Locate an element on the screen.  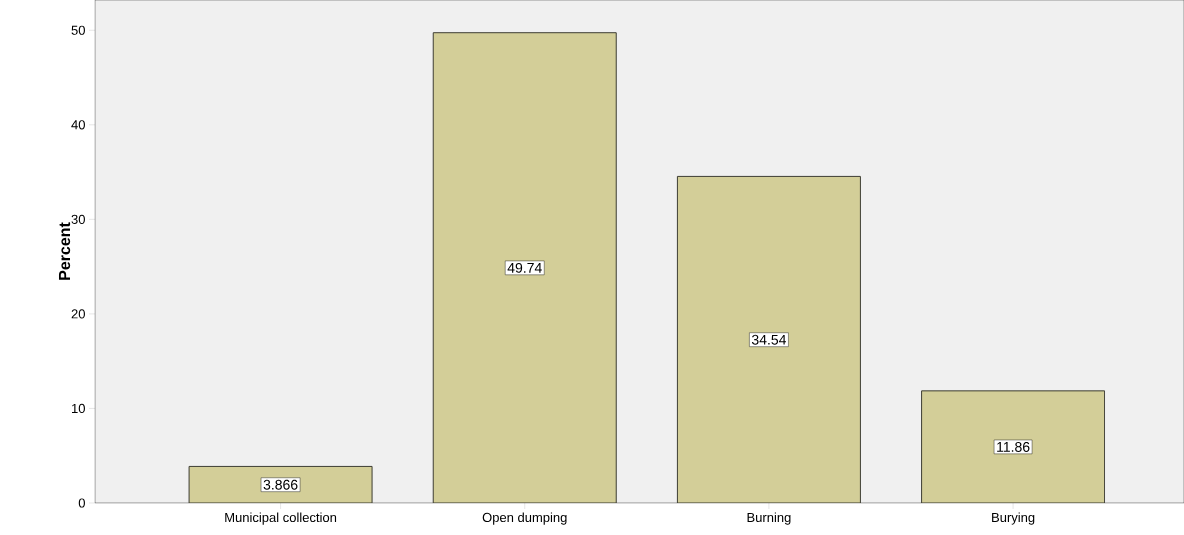
data-label: 3.866 is located at coordinates (280, 484).